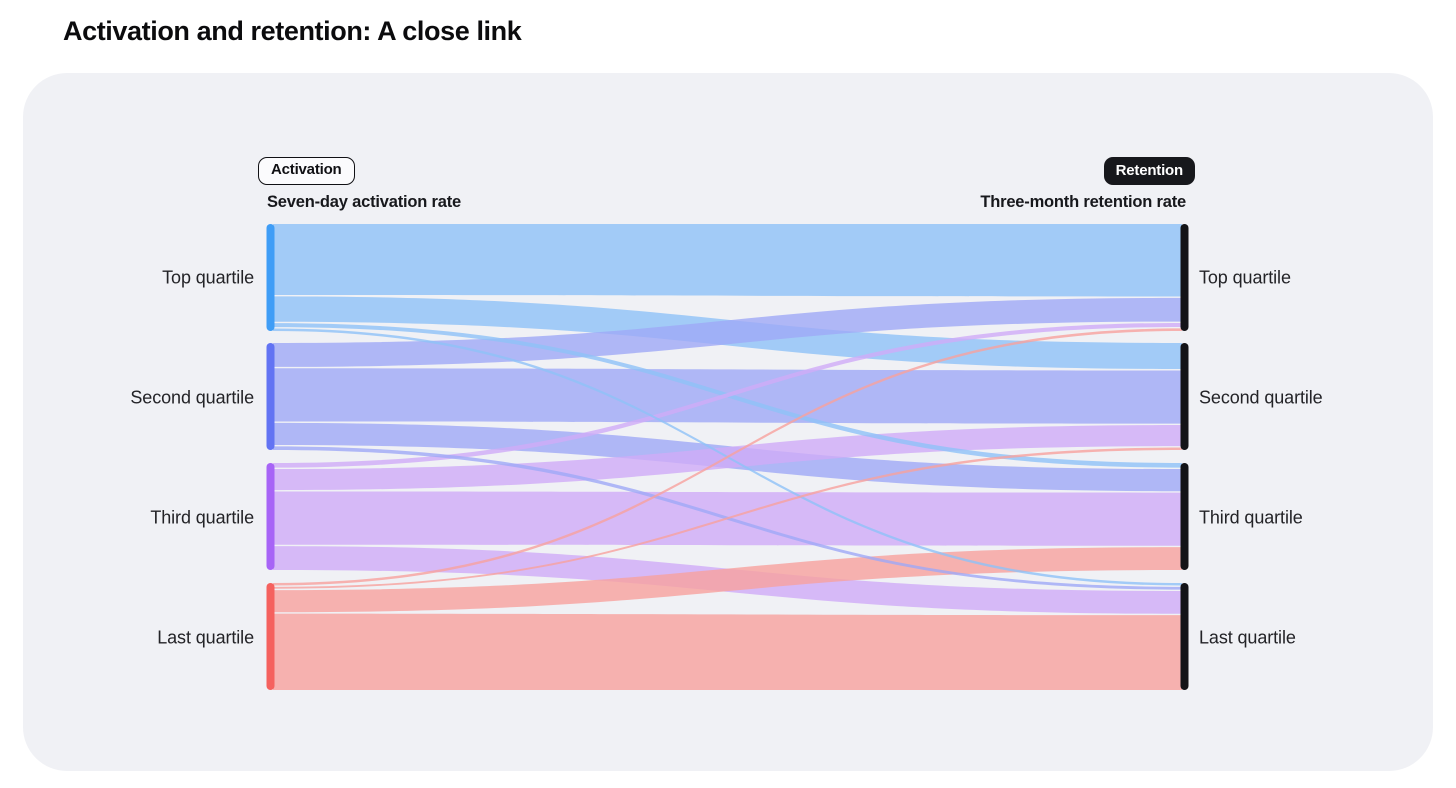 Image resolution: width=1456 pixels, height=788 pixels. What do you see at coordinates (1245, 277) in the screenshot?
I see `right-node-label-top-quartile: Top quartile` at bounding box center [1245, 277].